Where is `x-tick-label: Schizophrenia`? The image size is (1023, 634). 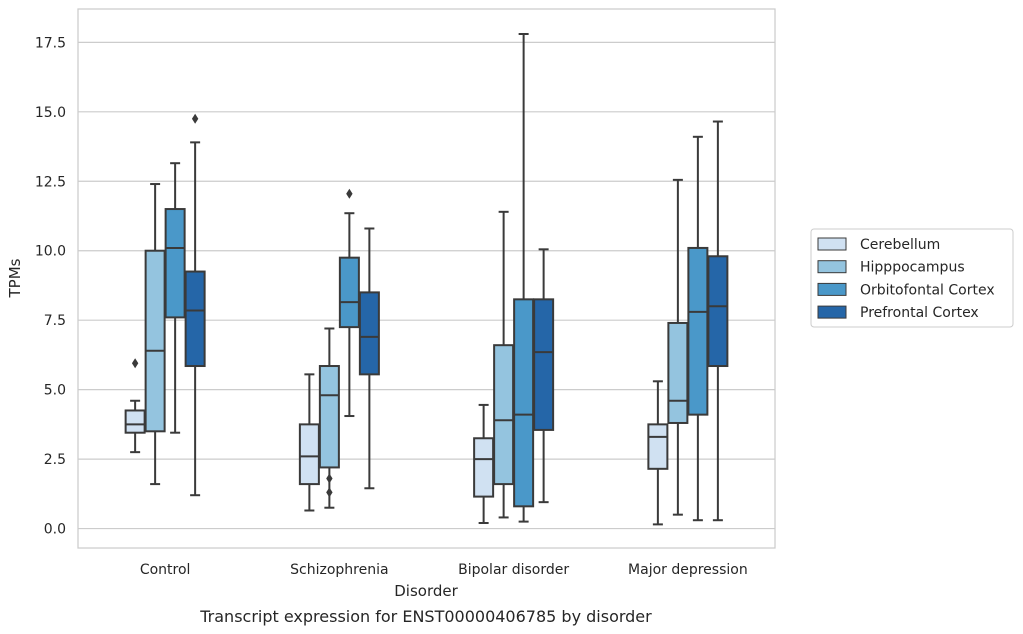 x-tick-label: Schizophrenia is located at coordinates (339, 570).